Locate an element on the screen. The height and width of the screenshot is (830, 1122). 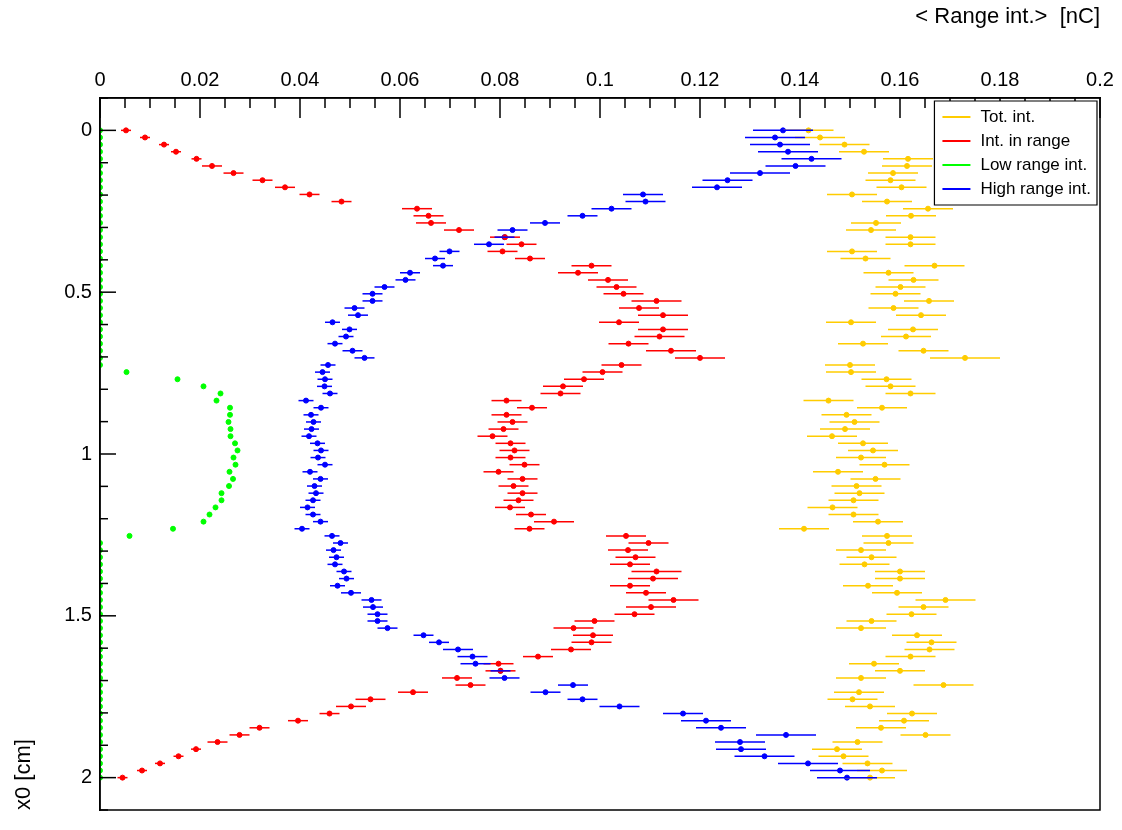
x-tick-label: 0.2 is located at coordinates (1100, 78).